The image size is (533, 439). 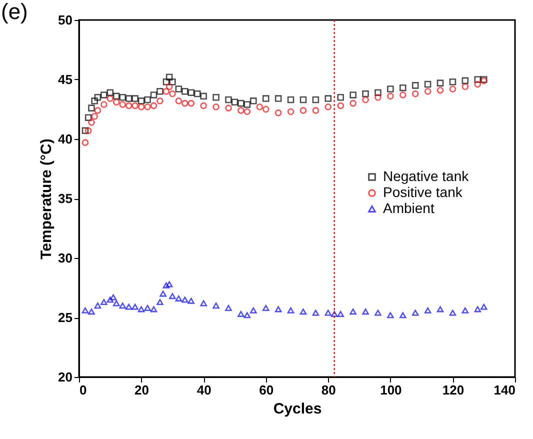 I want to click on x-axis-title: Cycles, so click(x=297, y=409).